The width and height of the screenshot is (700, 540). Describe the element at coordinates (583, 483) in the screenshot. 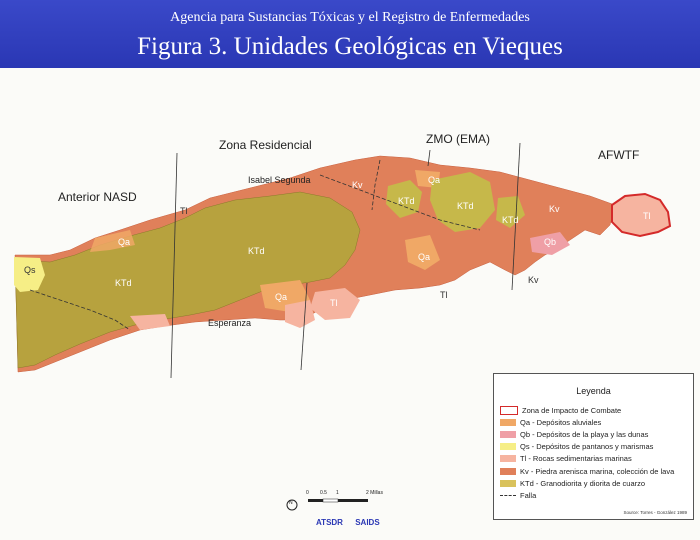

I see `legend-label: KTd - Granodiorita y diorita de cuarzo` at that location.